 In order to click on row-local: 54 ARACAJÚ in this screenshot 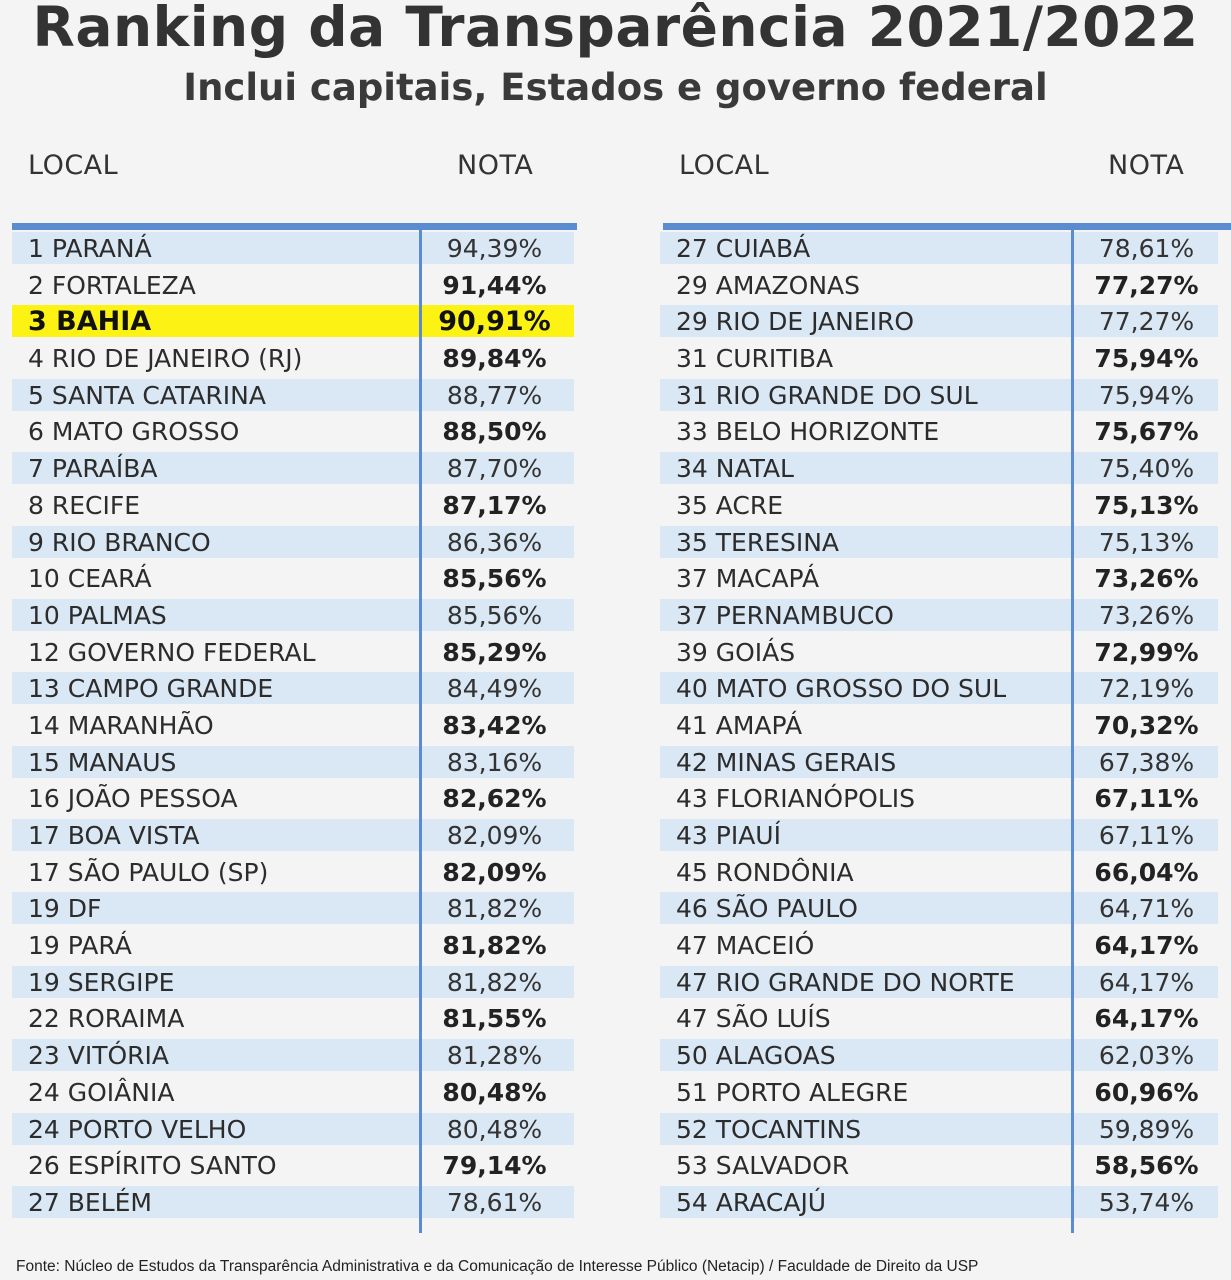, I will do `click(751, 1202)`.